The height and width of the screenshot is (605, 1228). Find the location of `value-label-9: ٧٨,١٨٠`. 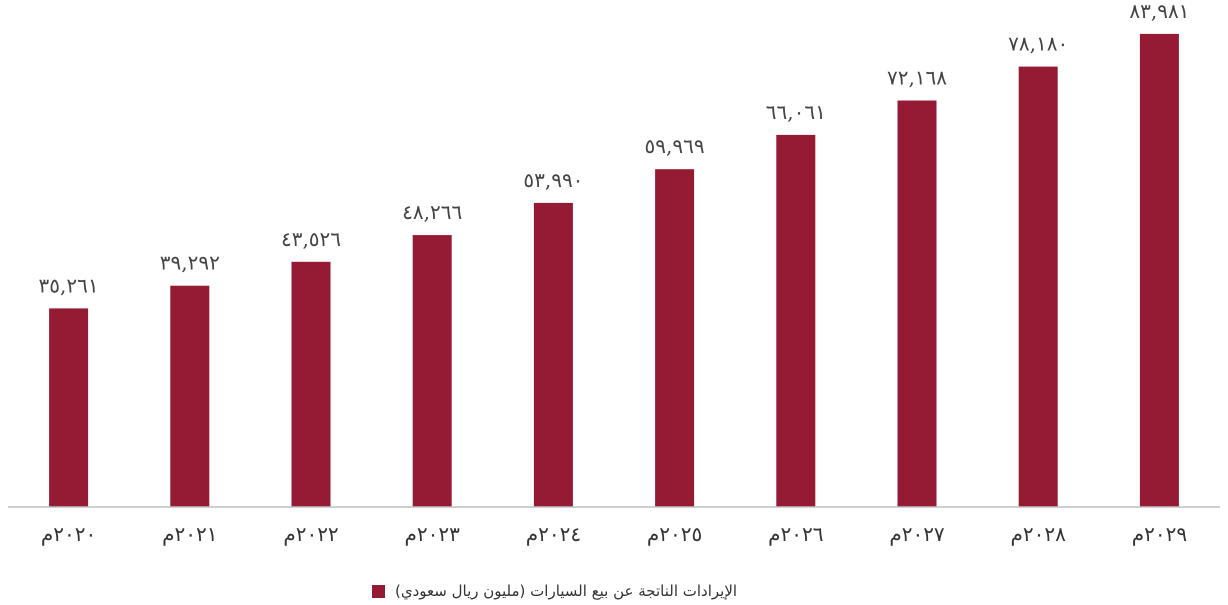

value-label-9: ٧٨,١٨٠ is located at coordinates (1038, 44).